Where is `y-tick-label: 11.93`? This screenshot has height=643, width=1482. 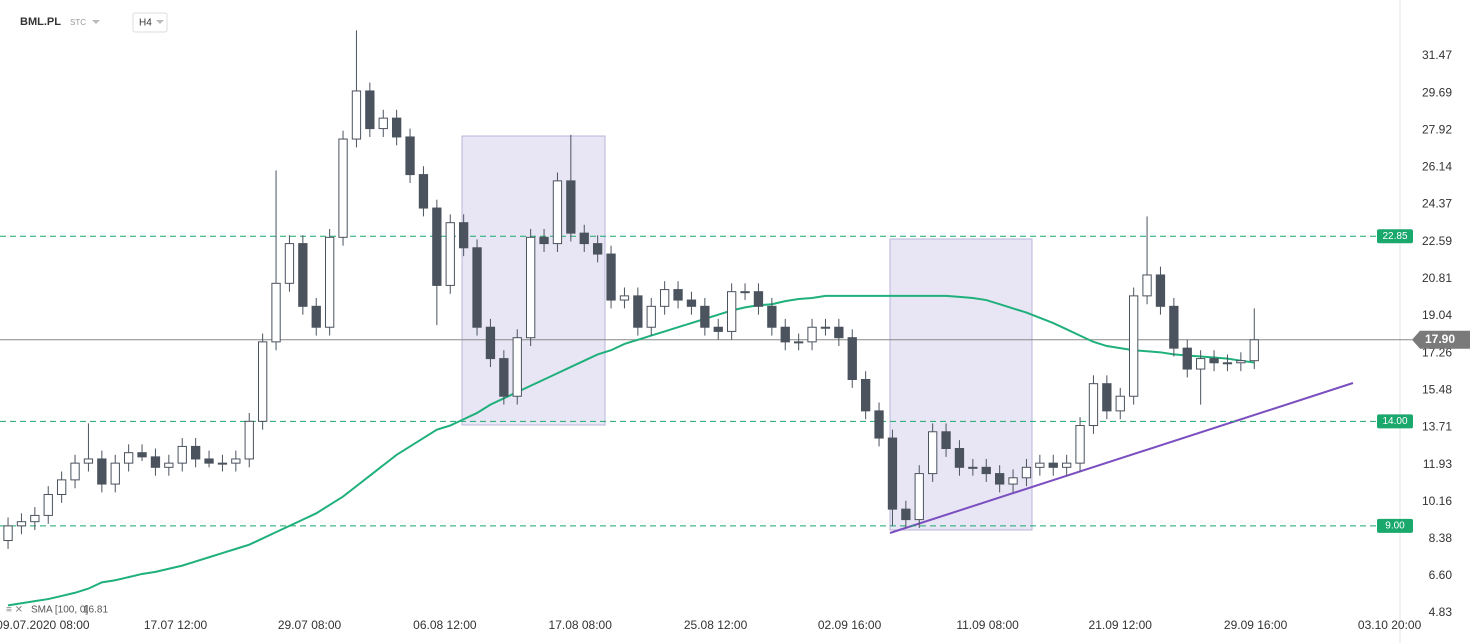 y-tick-label: 11.93 is located at coordinates (1437, 464).